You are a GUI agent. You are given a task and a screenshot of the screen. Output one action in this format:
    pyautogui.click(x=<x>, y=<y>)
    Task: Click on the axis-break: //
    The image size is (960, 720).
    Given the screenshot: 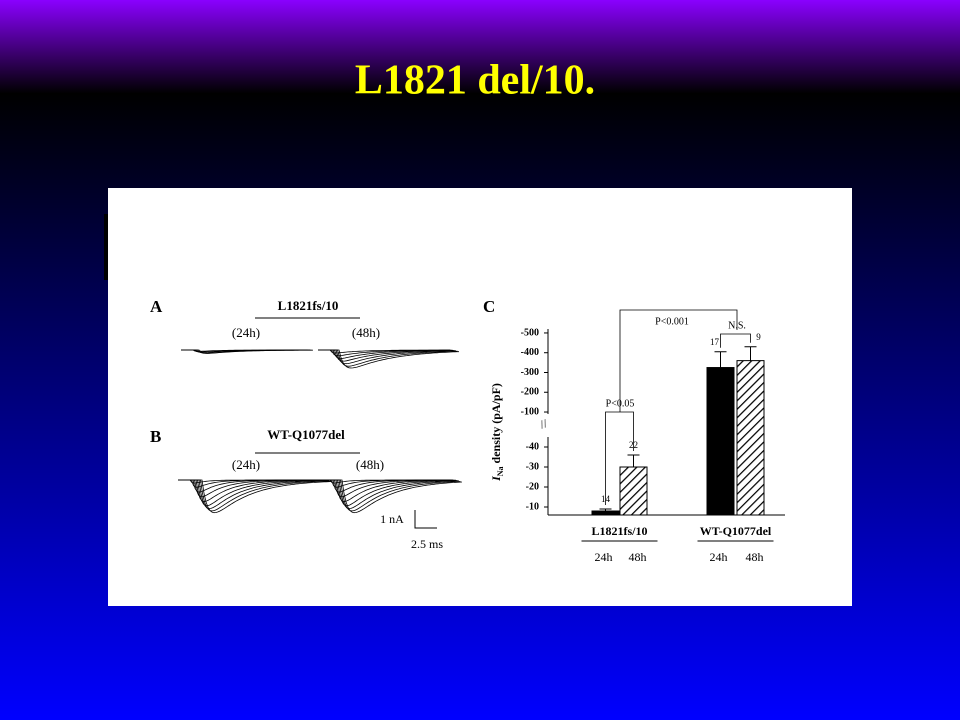 What is the action you would take?
    pyautogui.click(x=544, y=424)
    